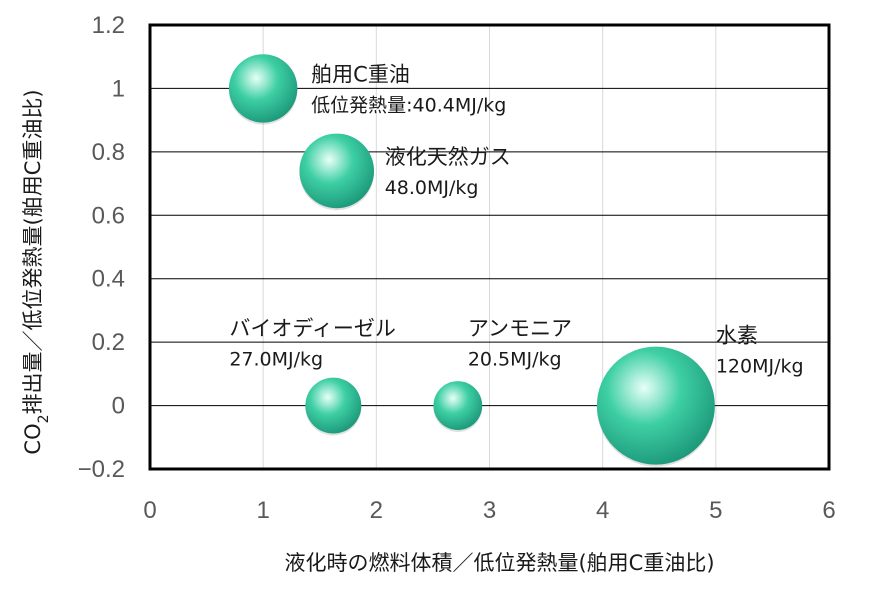 This screenshot has height=595, width=872. I want to click on bubble-value-label: 20.5MJ/kg, so click(515, 360).